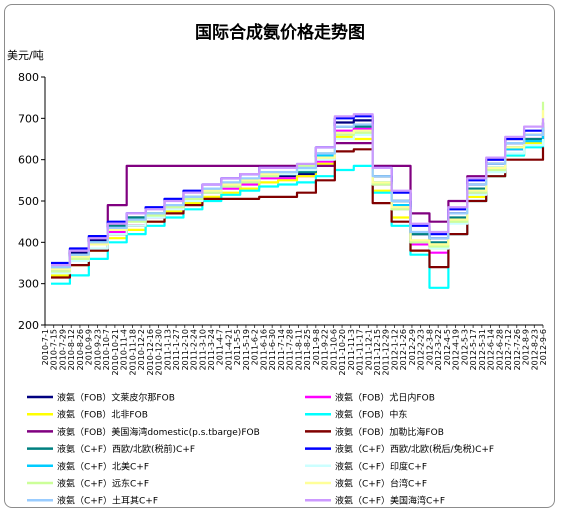 The width and height of the screenshot is (561, 513). I want to click on legend-label-1: 液氨（FOB）文莱皮尔那FOB, so click(116, 398).